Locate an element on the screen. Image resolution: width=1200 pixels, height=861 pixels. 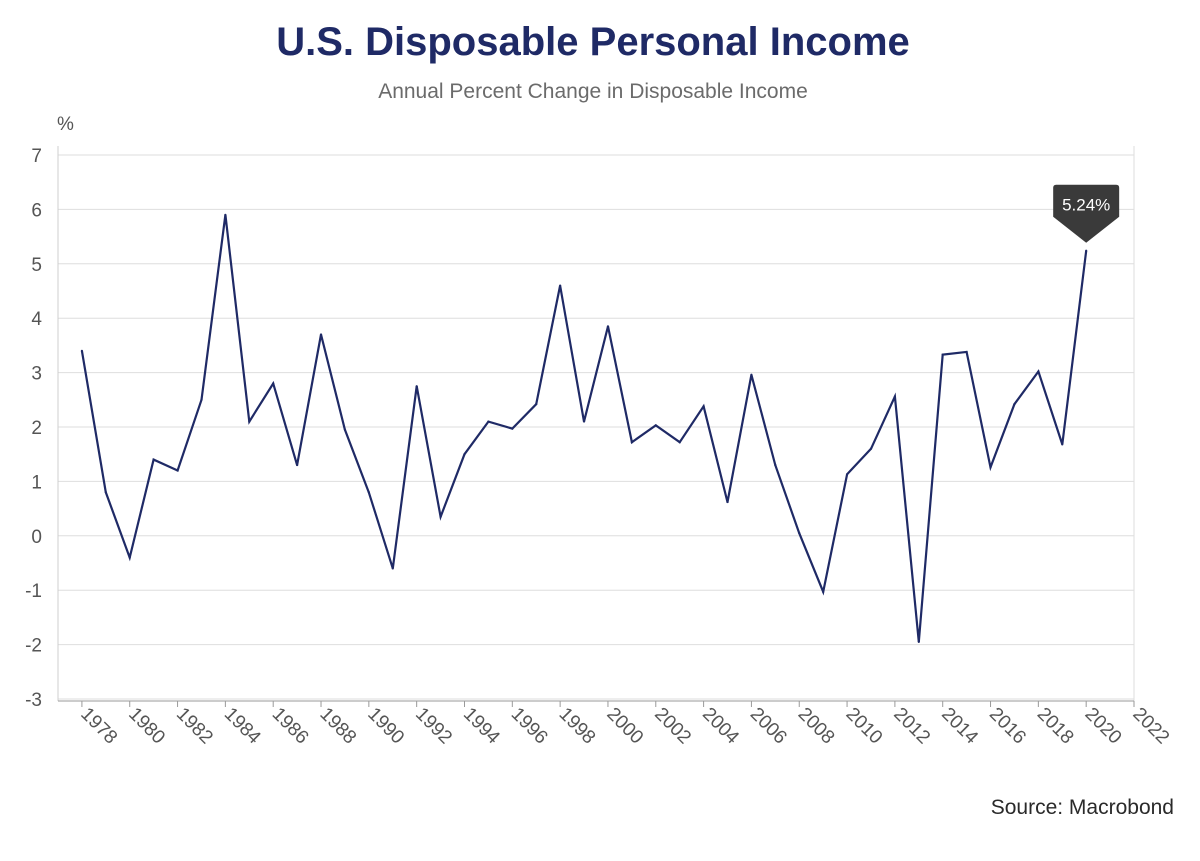
callout-marker is located at coordinates (1086, 213).